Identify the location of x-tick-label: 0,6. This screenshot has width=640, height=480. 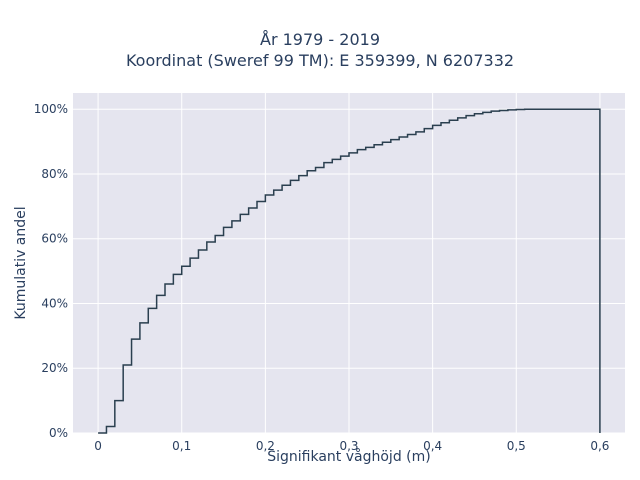
(599, 446).